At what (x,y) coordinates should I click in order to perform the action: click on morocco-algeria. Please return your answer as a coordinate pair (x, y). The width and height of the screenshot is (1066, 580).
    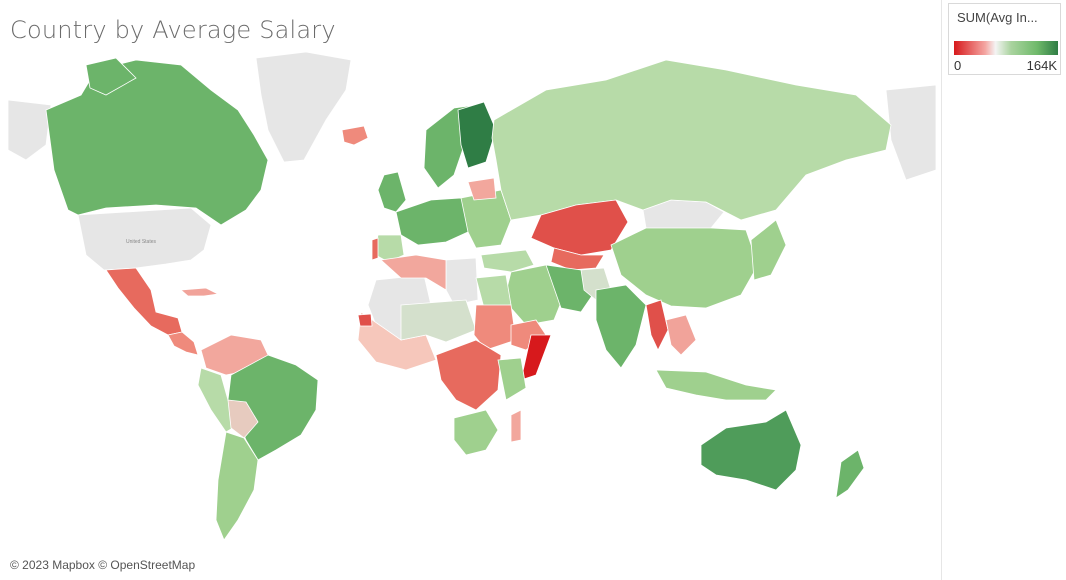
    Looking at the image, I should click on (413, 272).